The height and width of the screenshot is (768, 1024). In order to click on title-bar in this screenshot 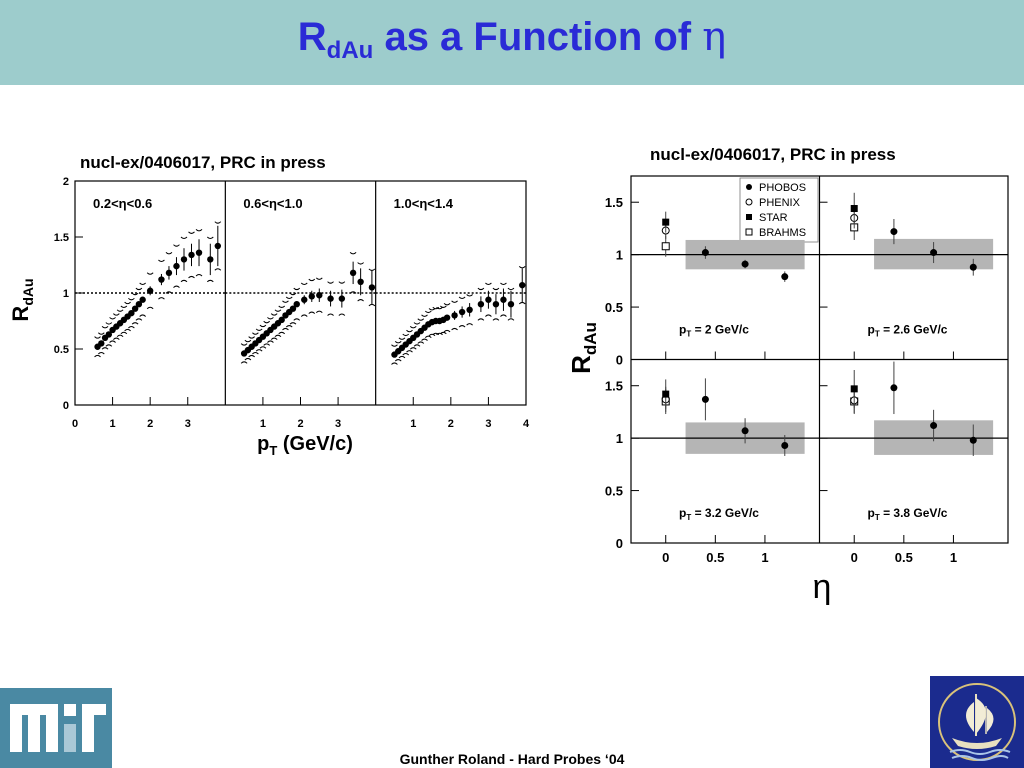, I will do `click(512, 42)`.